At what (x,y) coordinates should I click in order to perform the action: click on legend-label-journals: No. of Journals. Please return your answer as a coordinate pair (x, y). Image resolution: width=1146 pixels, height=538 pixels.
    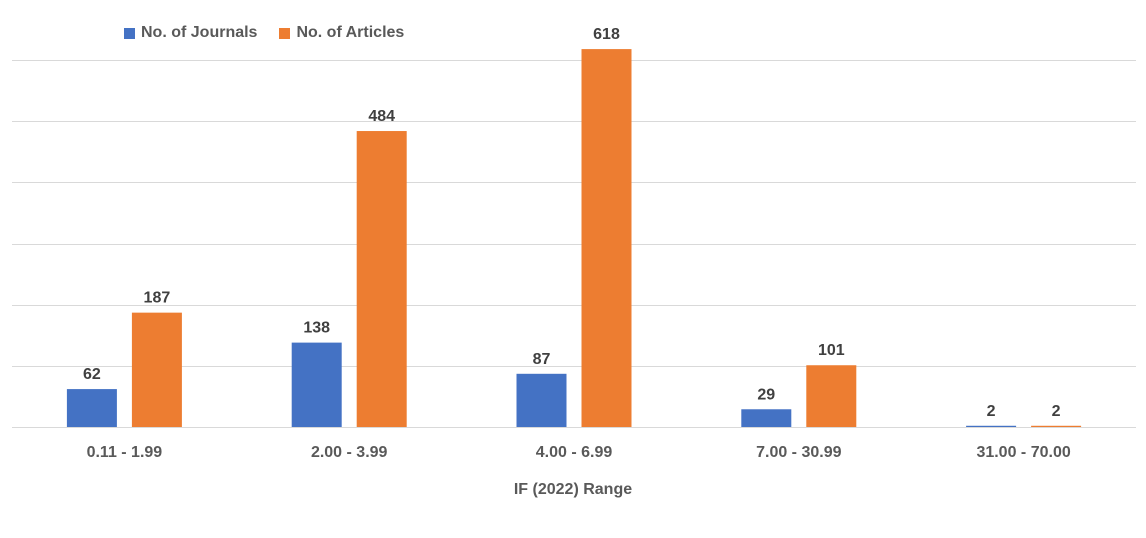
    Looking at the image, I should click on (199, 32).